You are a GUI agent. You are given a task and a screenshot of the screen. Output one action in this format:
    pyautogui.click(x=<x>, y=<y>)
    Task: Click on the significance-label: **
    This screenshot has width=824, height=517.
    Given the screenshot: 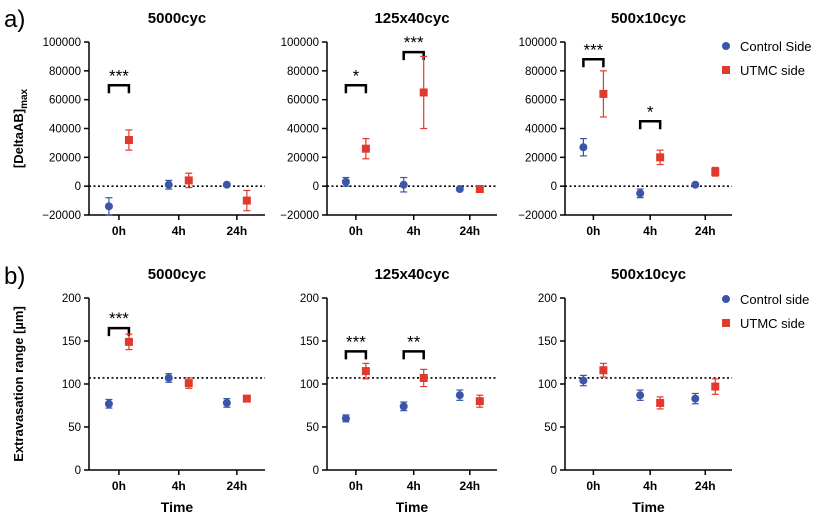 What is the action you would take?
    pyautogui.click(x=414, y=341)
    